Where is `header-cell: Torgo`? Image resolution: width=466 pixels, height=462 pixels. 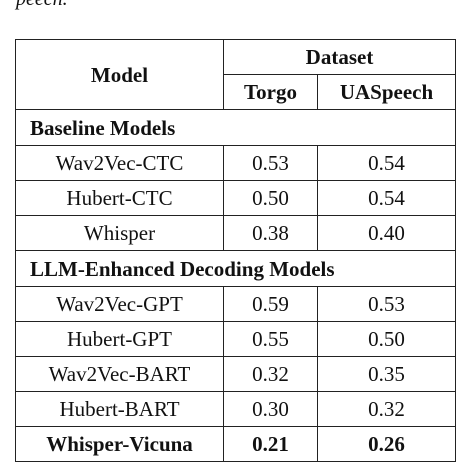
header-cell: Torgo is located at coordinates (270, 92).